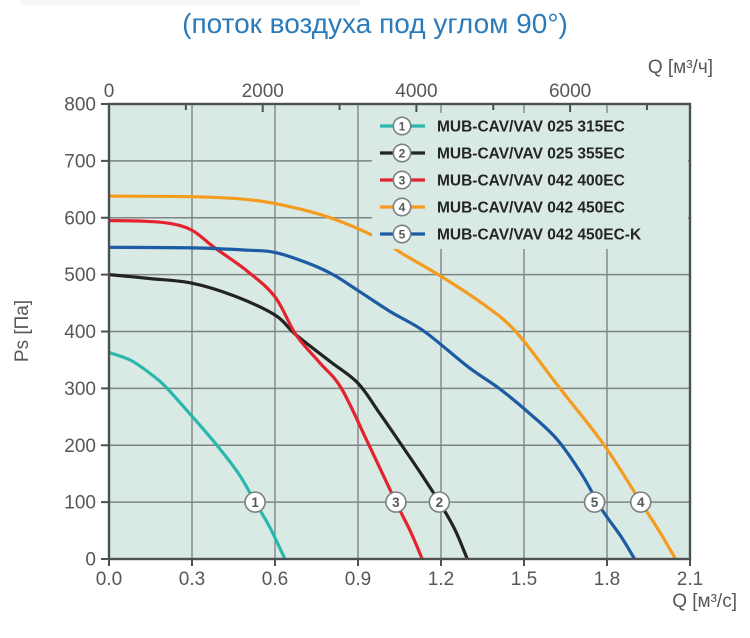 This screenshot has height=638, width=750. What do you see at coordinates (109, 91) in the screenshot?
I see `top-tick-label: 0` at bounding box center [109, 91].